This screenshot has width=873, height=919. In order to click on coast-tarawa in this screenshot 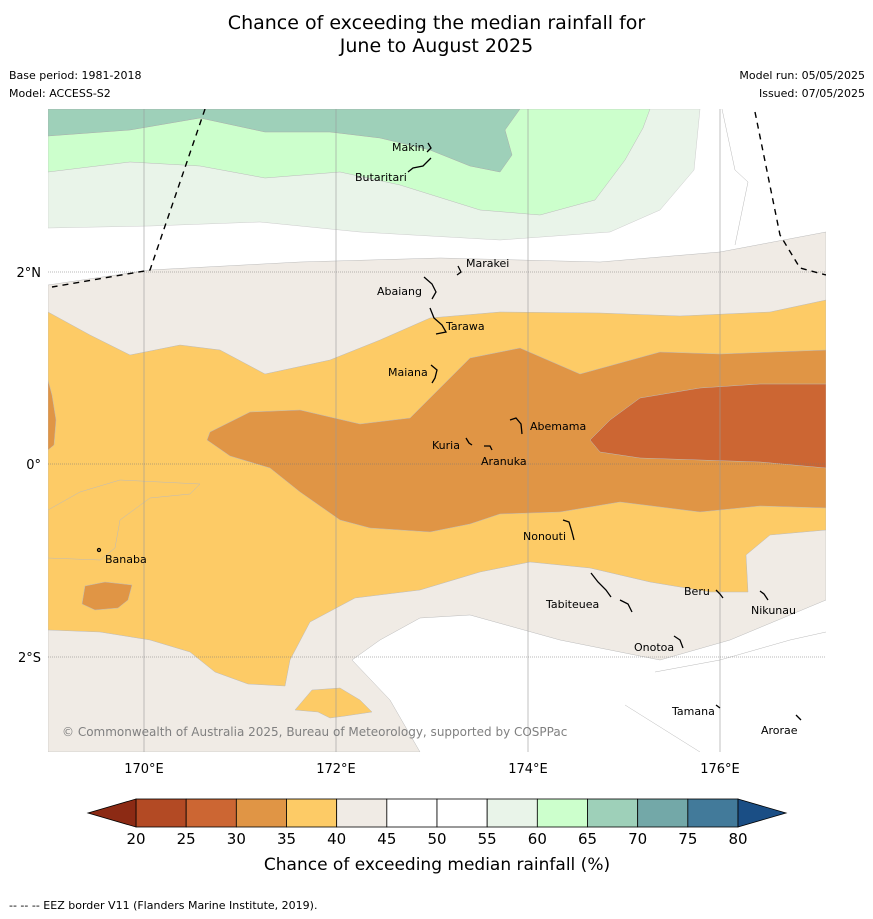, I will do `click(438, 321)`.